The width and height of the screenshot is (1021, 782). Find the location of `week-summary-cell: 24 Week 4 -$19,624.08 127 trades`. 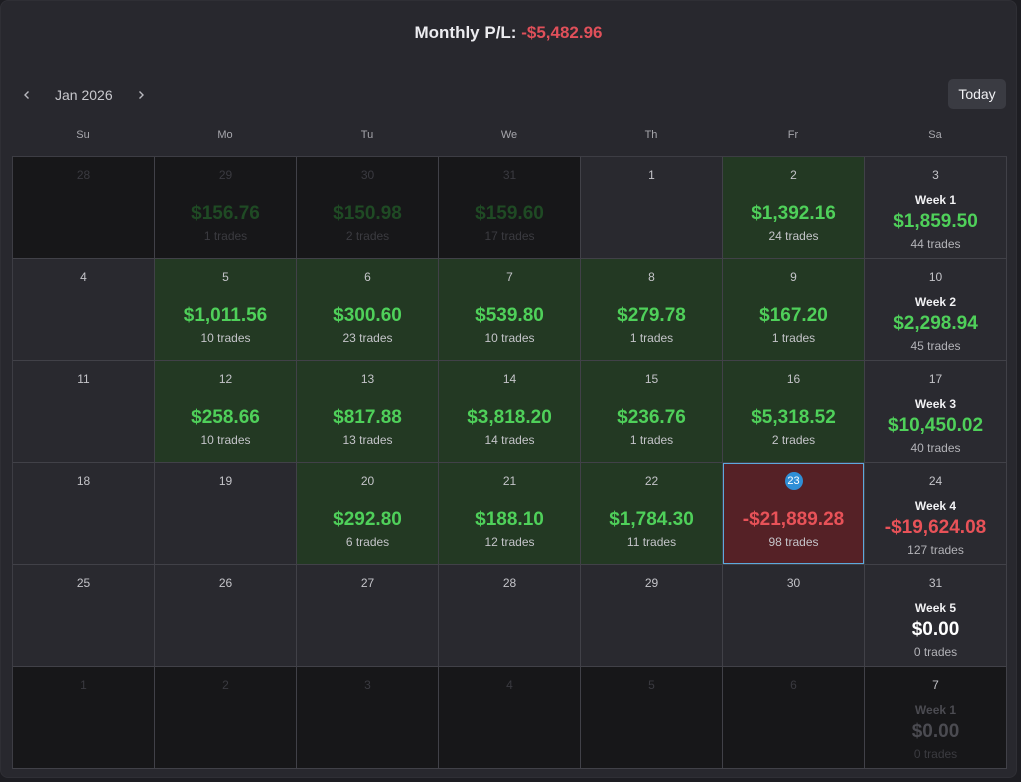

week-summary-cell: 24 Week 4 -$19,624.08 127 trades is located at coordinates (936, 514).